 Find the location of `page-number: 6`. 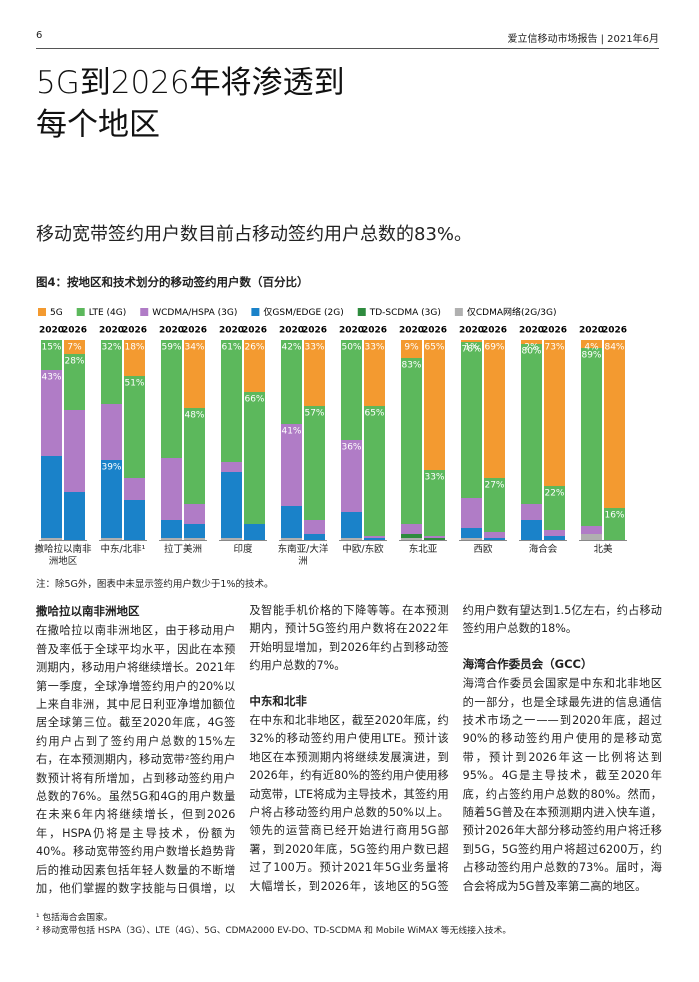

page-number: 6 is located at coordinates (39, 35).